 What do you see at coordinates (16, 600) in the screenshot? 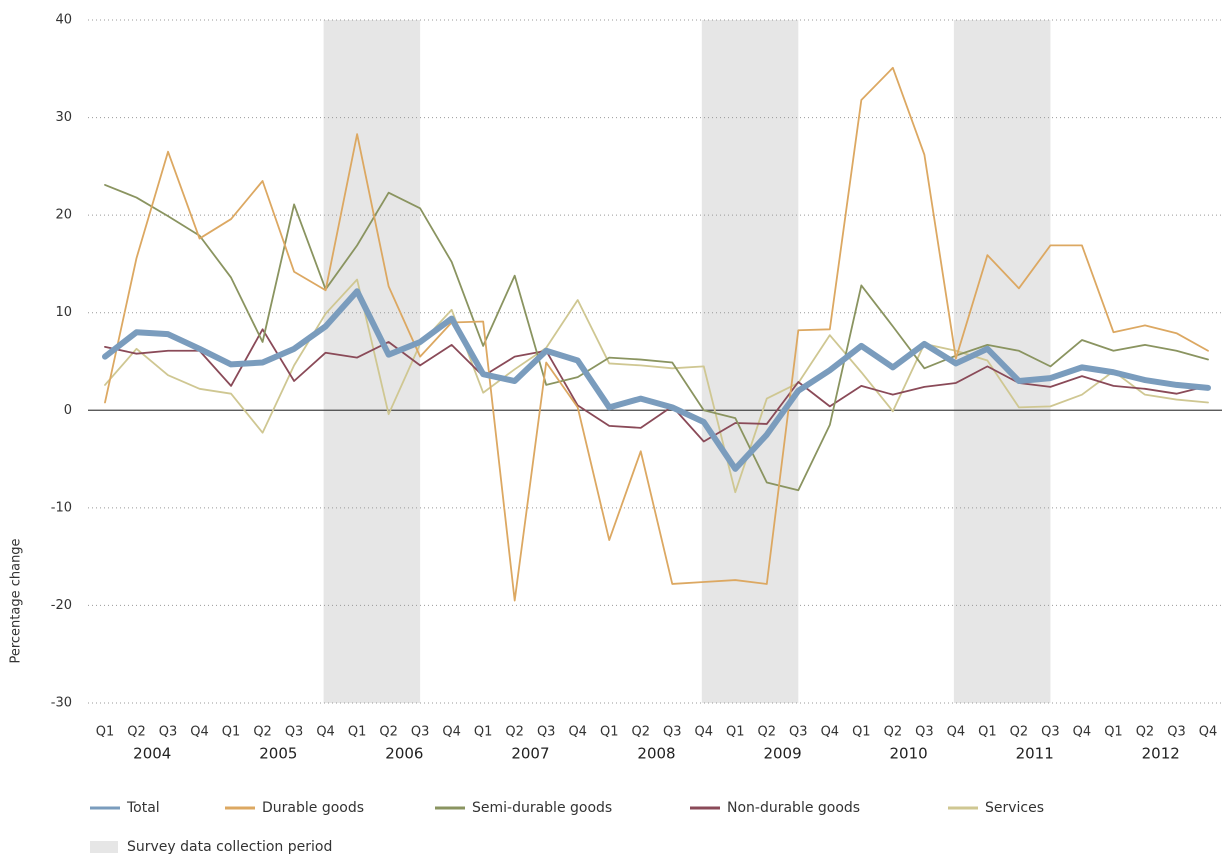
I see `y-axis-title: Percentage change` at bounding box center [16, 600].